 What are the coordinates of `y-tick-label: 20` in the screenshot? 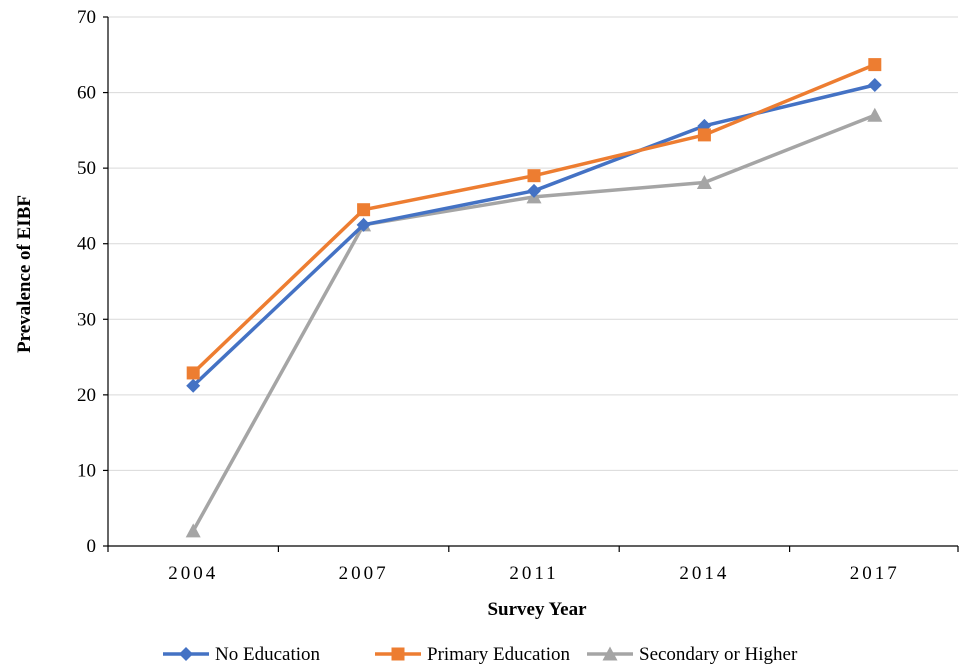 It's located at (86, 395).